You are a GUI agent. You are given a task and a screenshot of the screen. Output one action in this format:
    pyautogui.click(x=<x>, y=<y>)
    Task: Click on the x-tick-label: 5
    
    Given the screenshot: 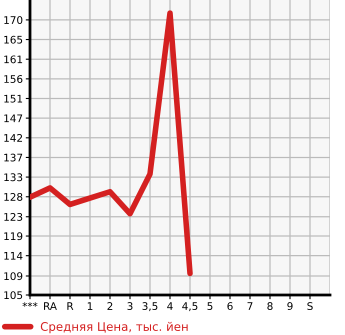 What is the action you would take?
    pyautogui.click(x=209, y=306)
    